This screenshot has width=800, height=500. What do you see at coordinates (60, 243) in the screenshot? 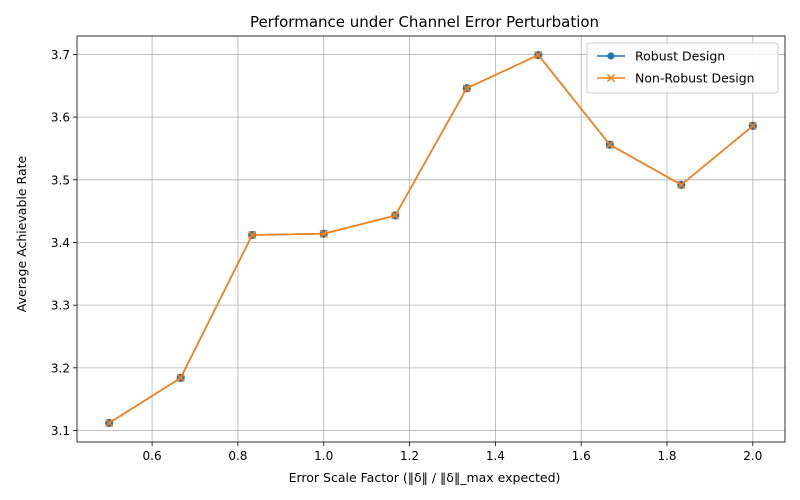
I see `y-tick-label: 3.4` at bounding box center [60, 243].